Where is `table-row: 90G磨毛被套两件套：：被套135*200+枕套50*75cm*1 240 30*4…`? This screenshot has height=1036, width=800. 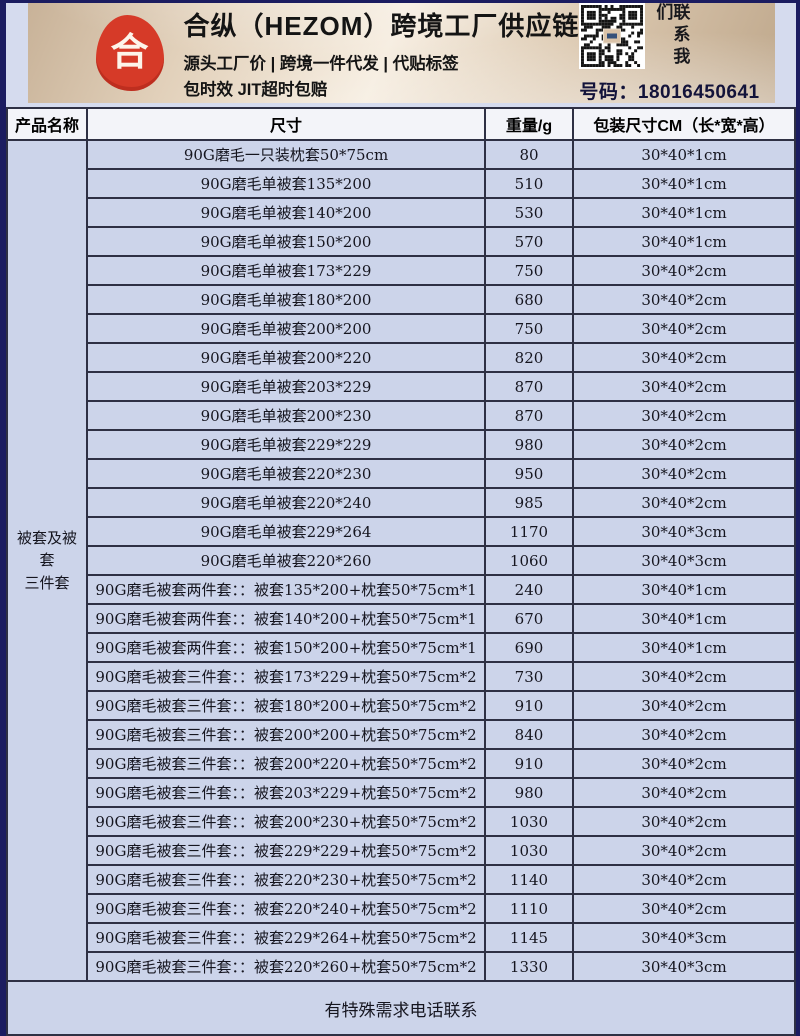 table-row: 90G磨毛被套两件套：：被套135*200+枕套50*75cm*1 240 30*4… is located at coordinates (401, 589).